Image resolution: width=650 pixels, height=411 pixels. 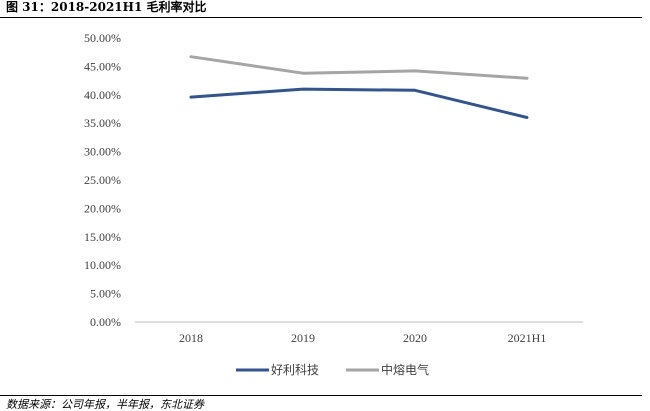 What do you see at coordinates (191, 338) in the screenshot?
I see `x-tick-label: 2018` at bounding box center [191, 338].